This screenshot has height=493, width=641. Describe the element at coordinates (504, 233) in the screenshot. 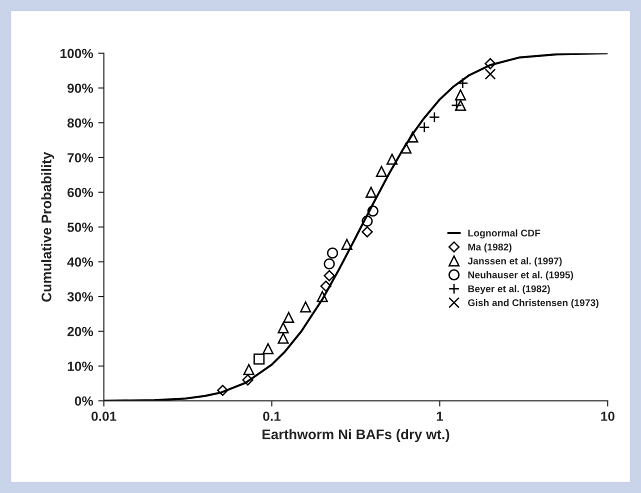

I see `legend-label: Lognormal CDF` at that location.